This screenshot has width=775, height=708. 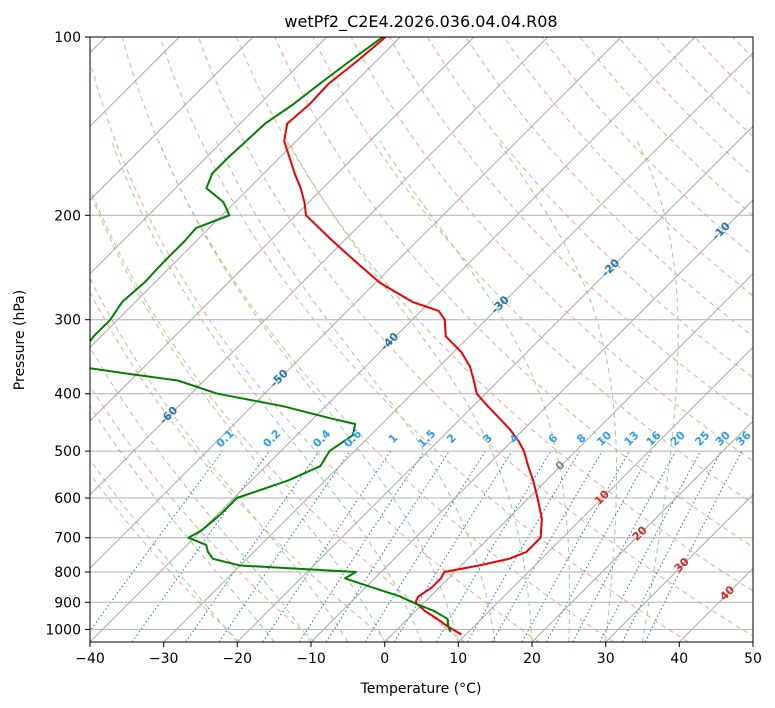 I want to click on y-tick-label: 600, so click(x=67, y=499).